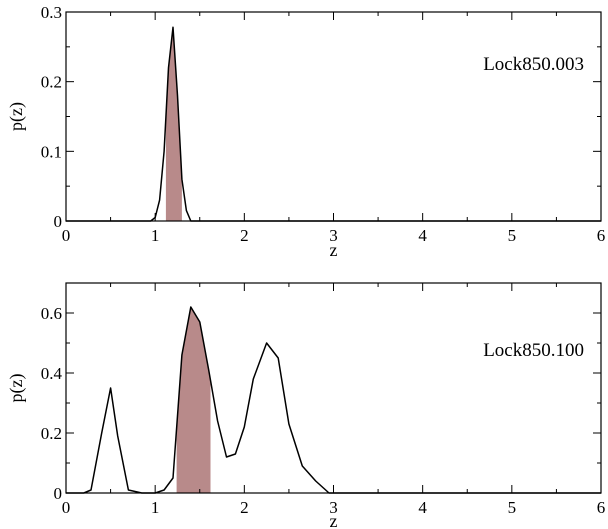 Image resolution: width=608 pixels, height=529 pixels. I want to click on y-tick-label: 0.1, so click(51, 151).